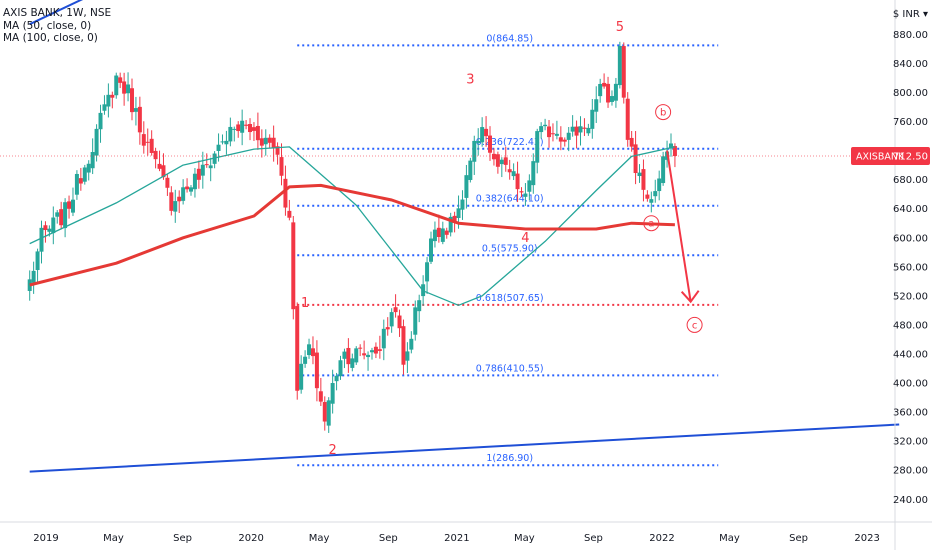 This screenshot has width=932, height=550. I want to click on y-tick-label: 640.00, so click(910, 209).